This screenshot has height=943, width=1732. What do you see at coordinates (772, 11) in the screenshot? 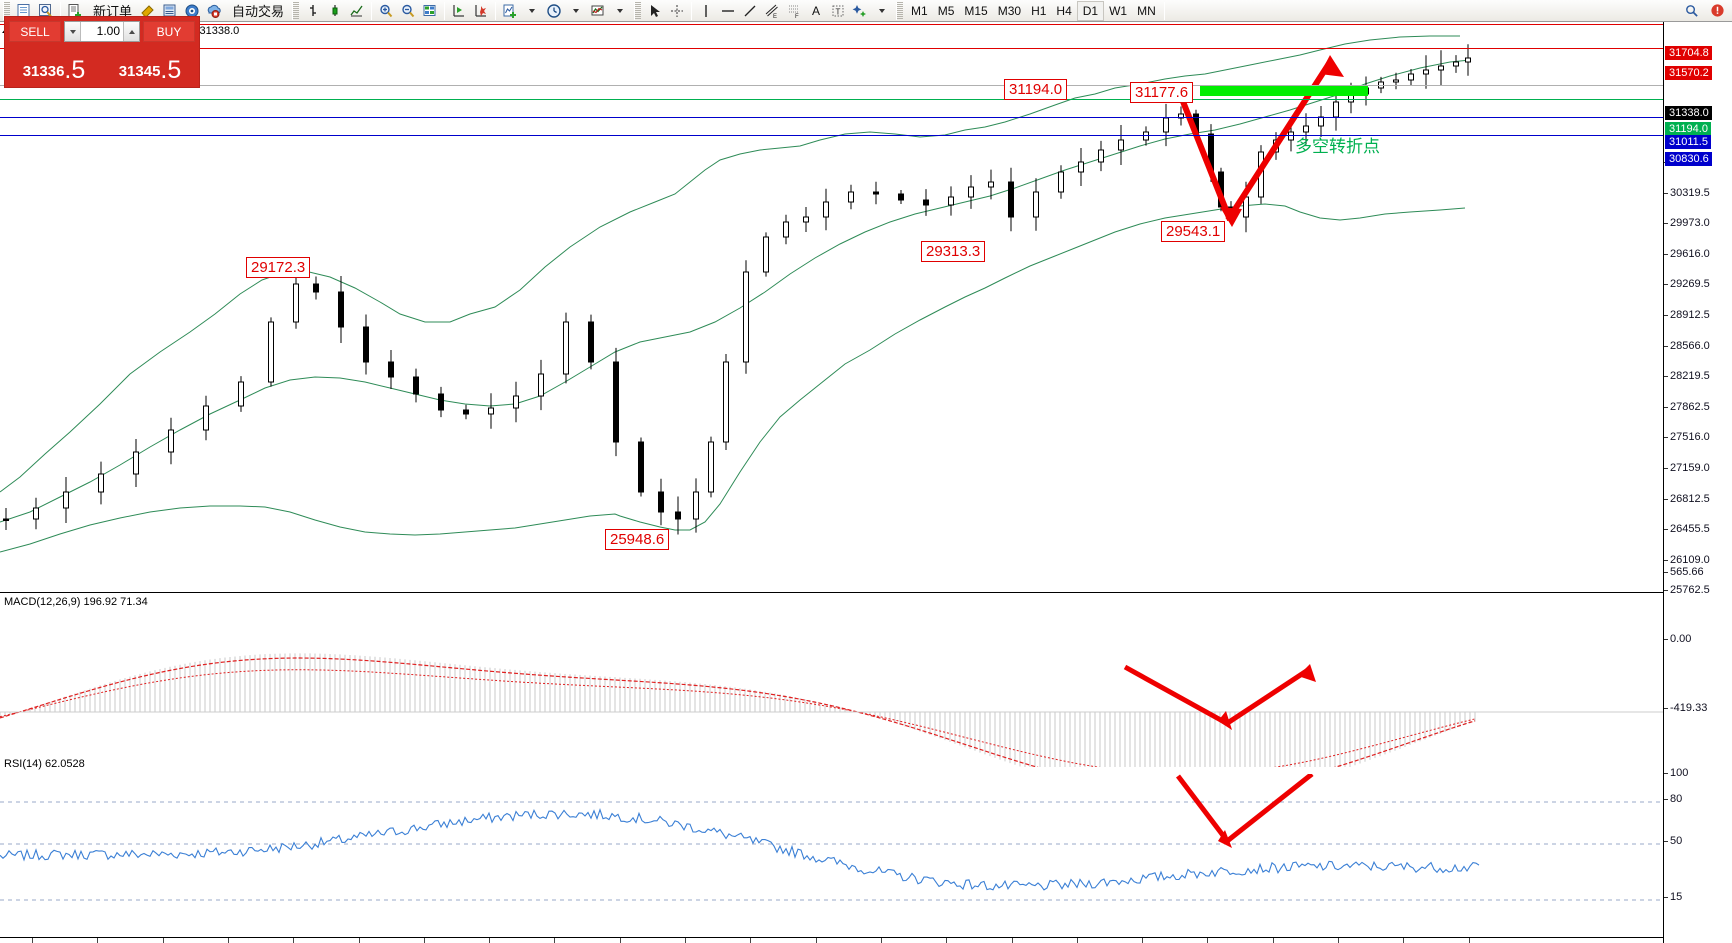
I see `equidistant-channel-icon: E` at bounding box center [772, 11].